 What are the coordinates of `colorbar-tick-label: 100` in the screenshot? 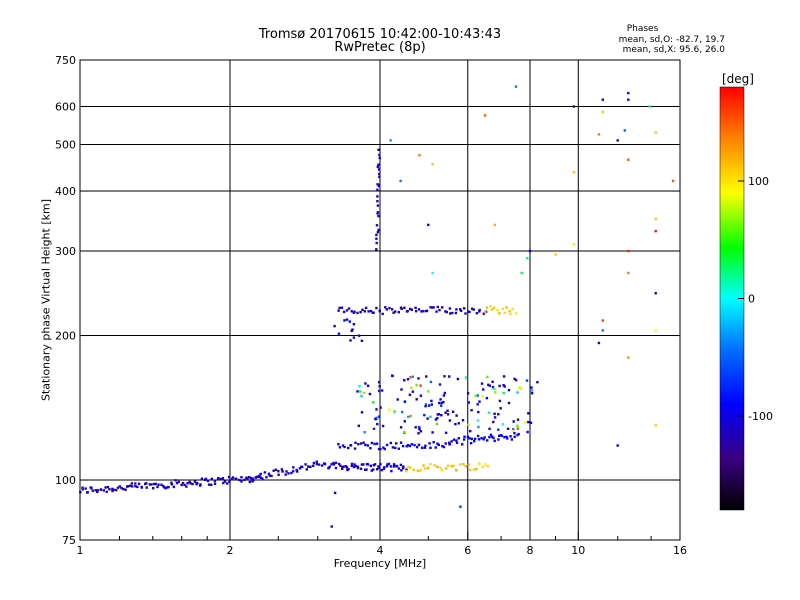 It's located at (758, 181).